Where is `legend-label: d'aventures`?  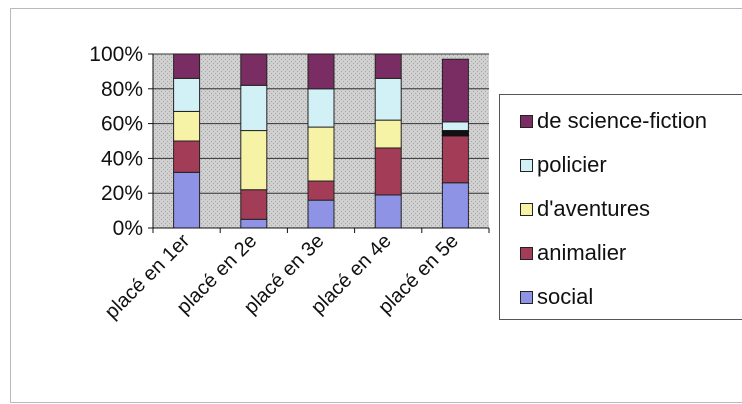 legend-label: d'aventures is located at coordinates (594, 208).